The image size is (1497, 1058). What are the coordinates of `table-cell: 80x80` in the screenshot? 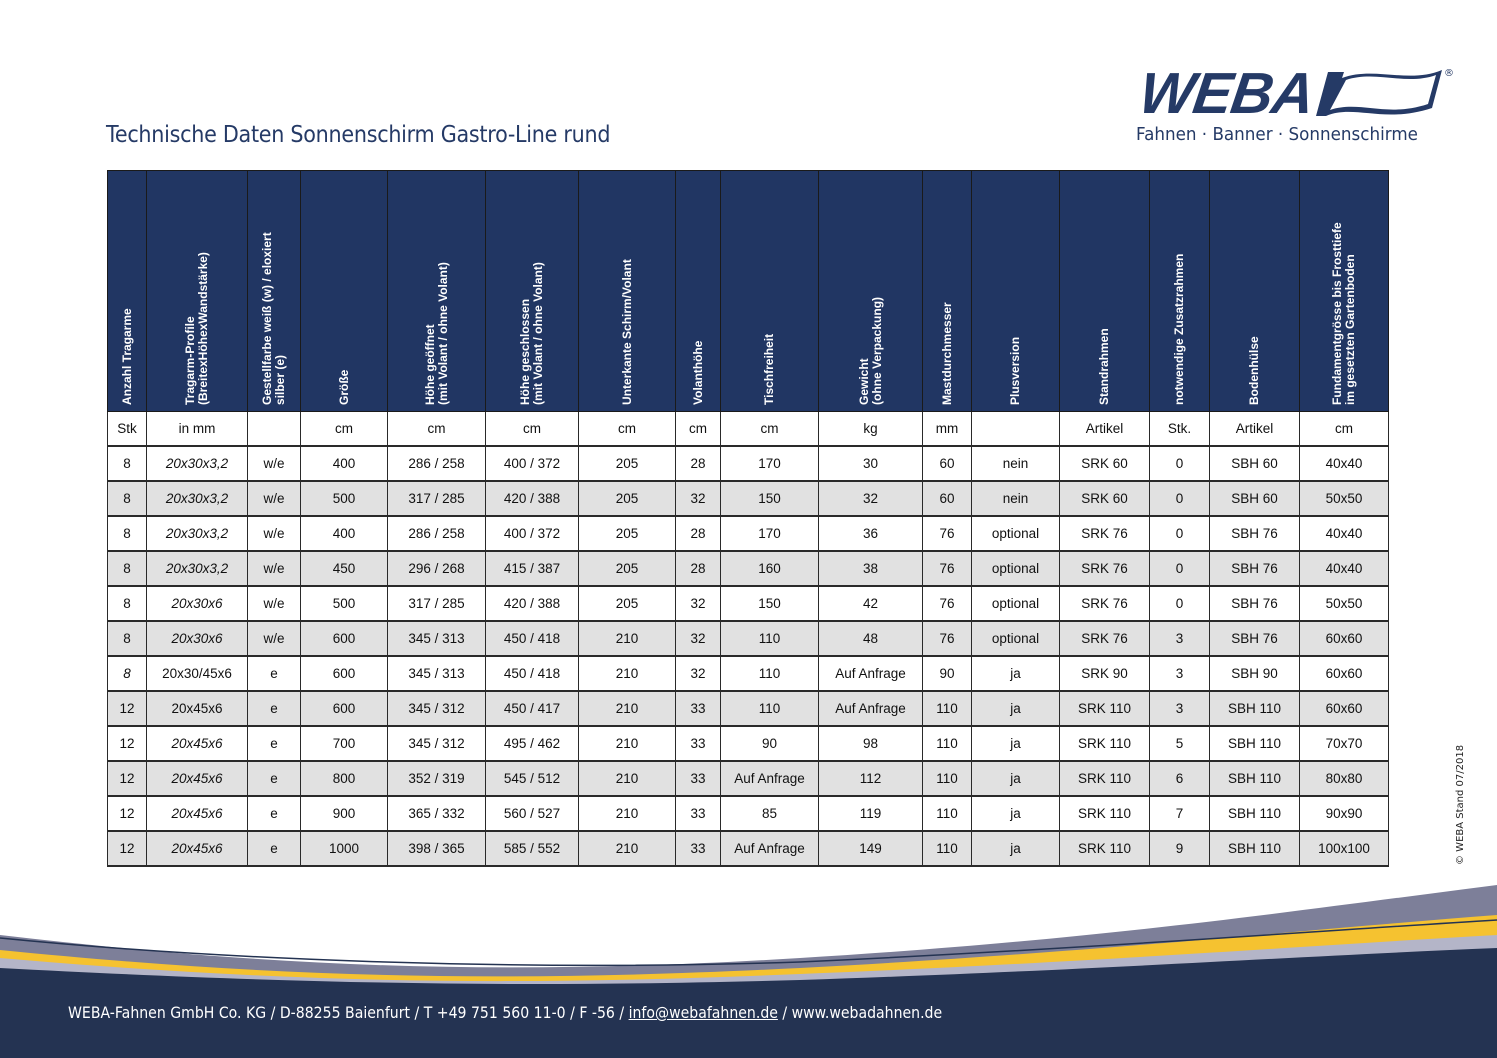 It's located at (1344, 778).